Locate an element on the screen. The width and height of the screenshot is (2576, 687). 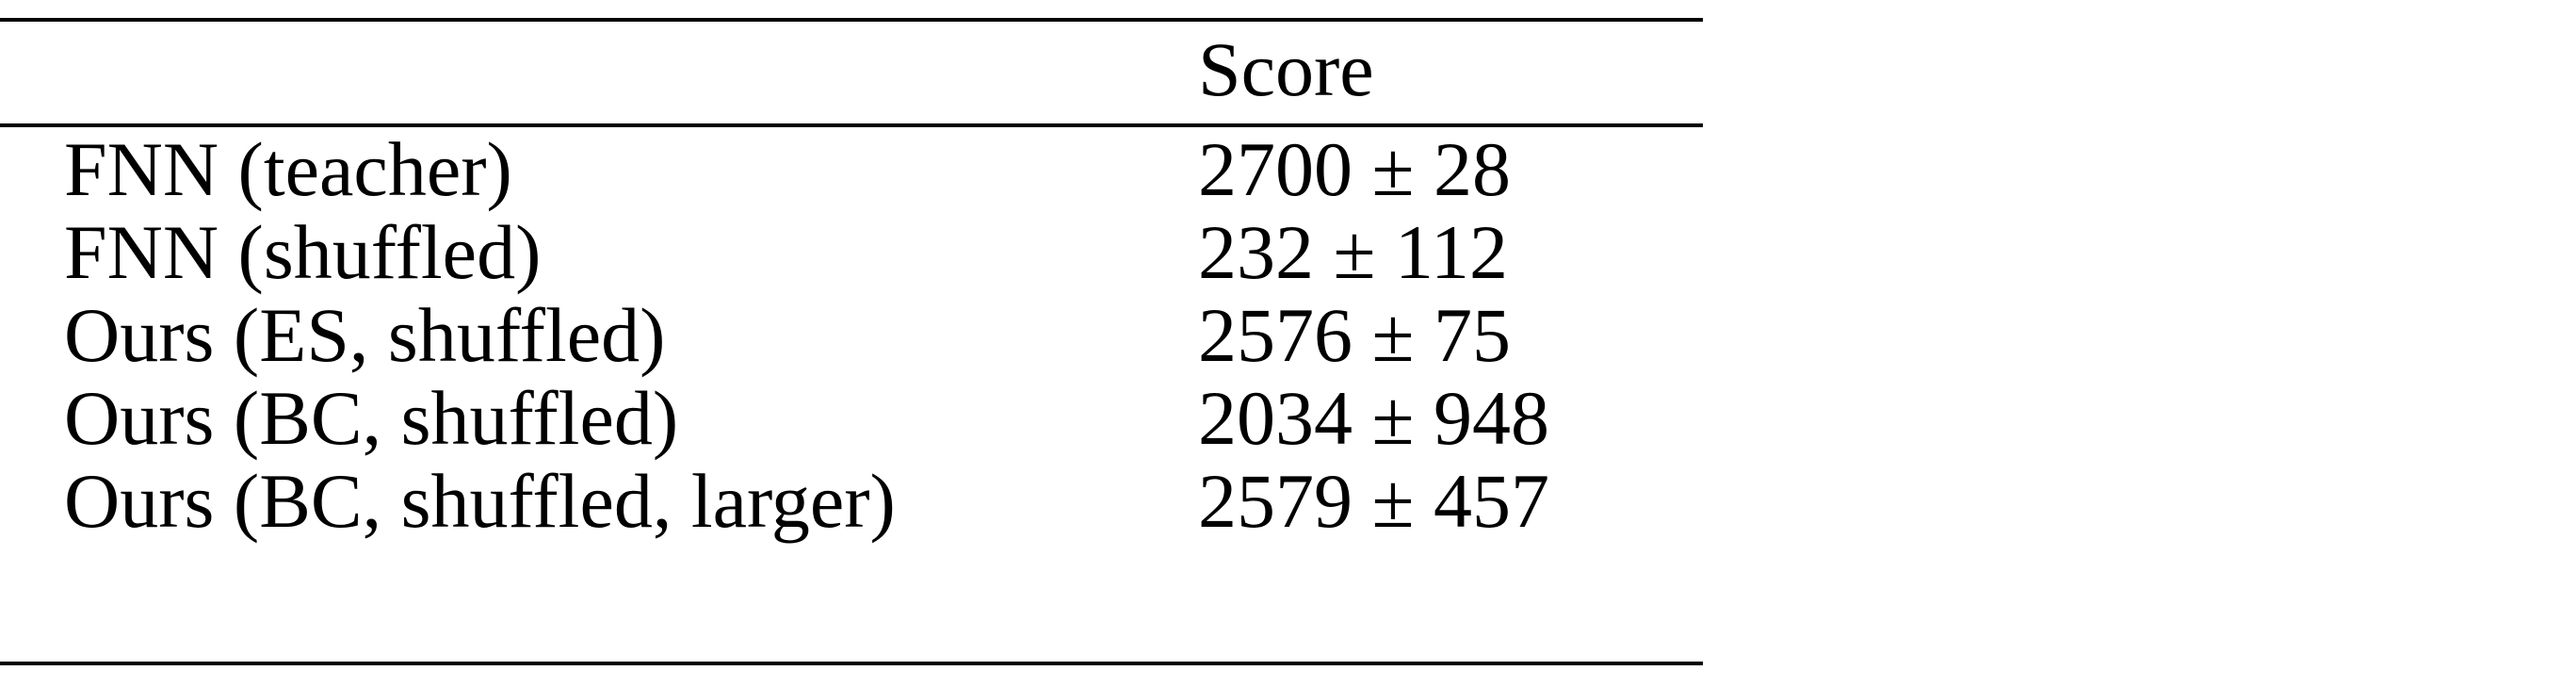
row-method: FNN (shuffled) is located at coordinates (303, 252).